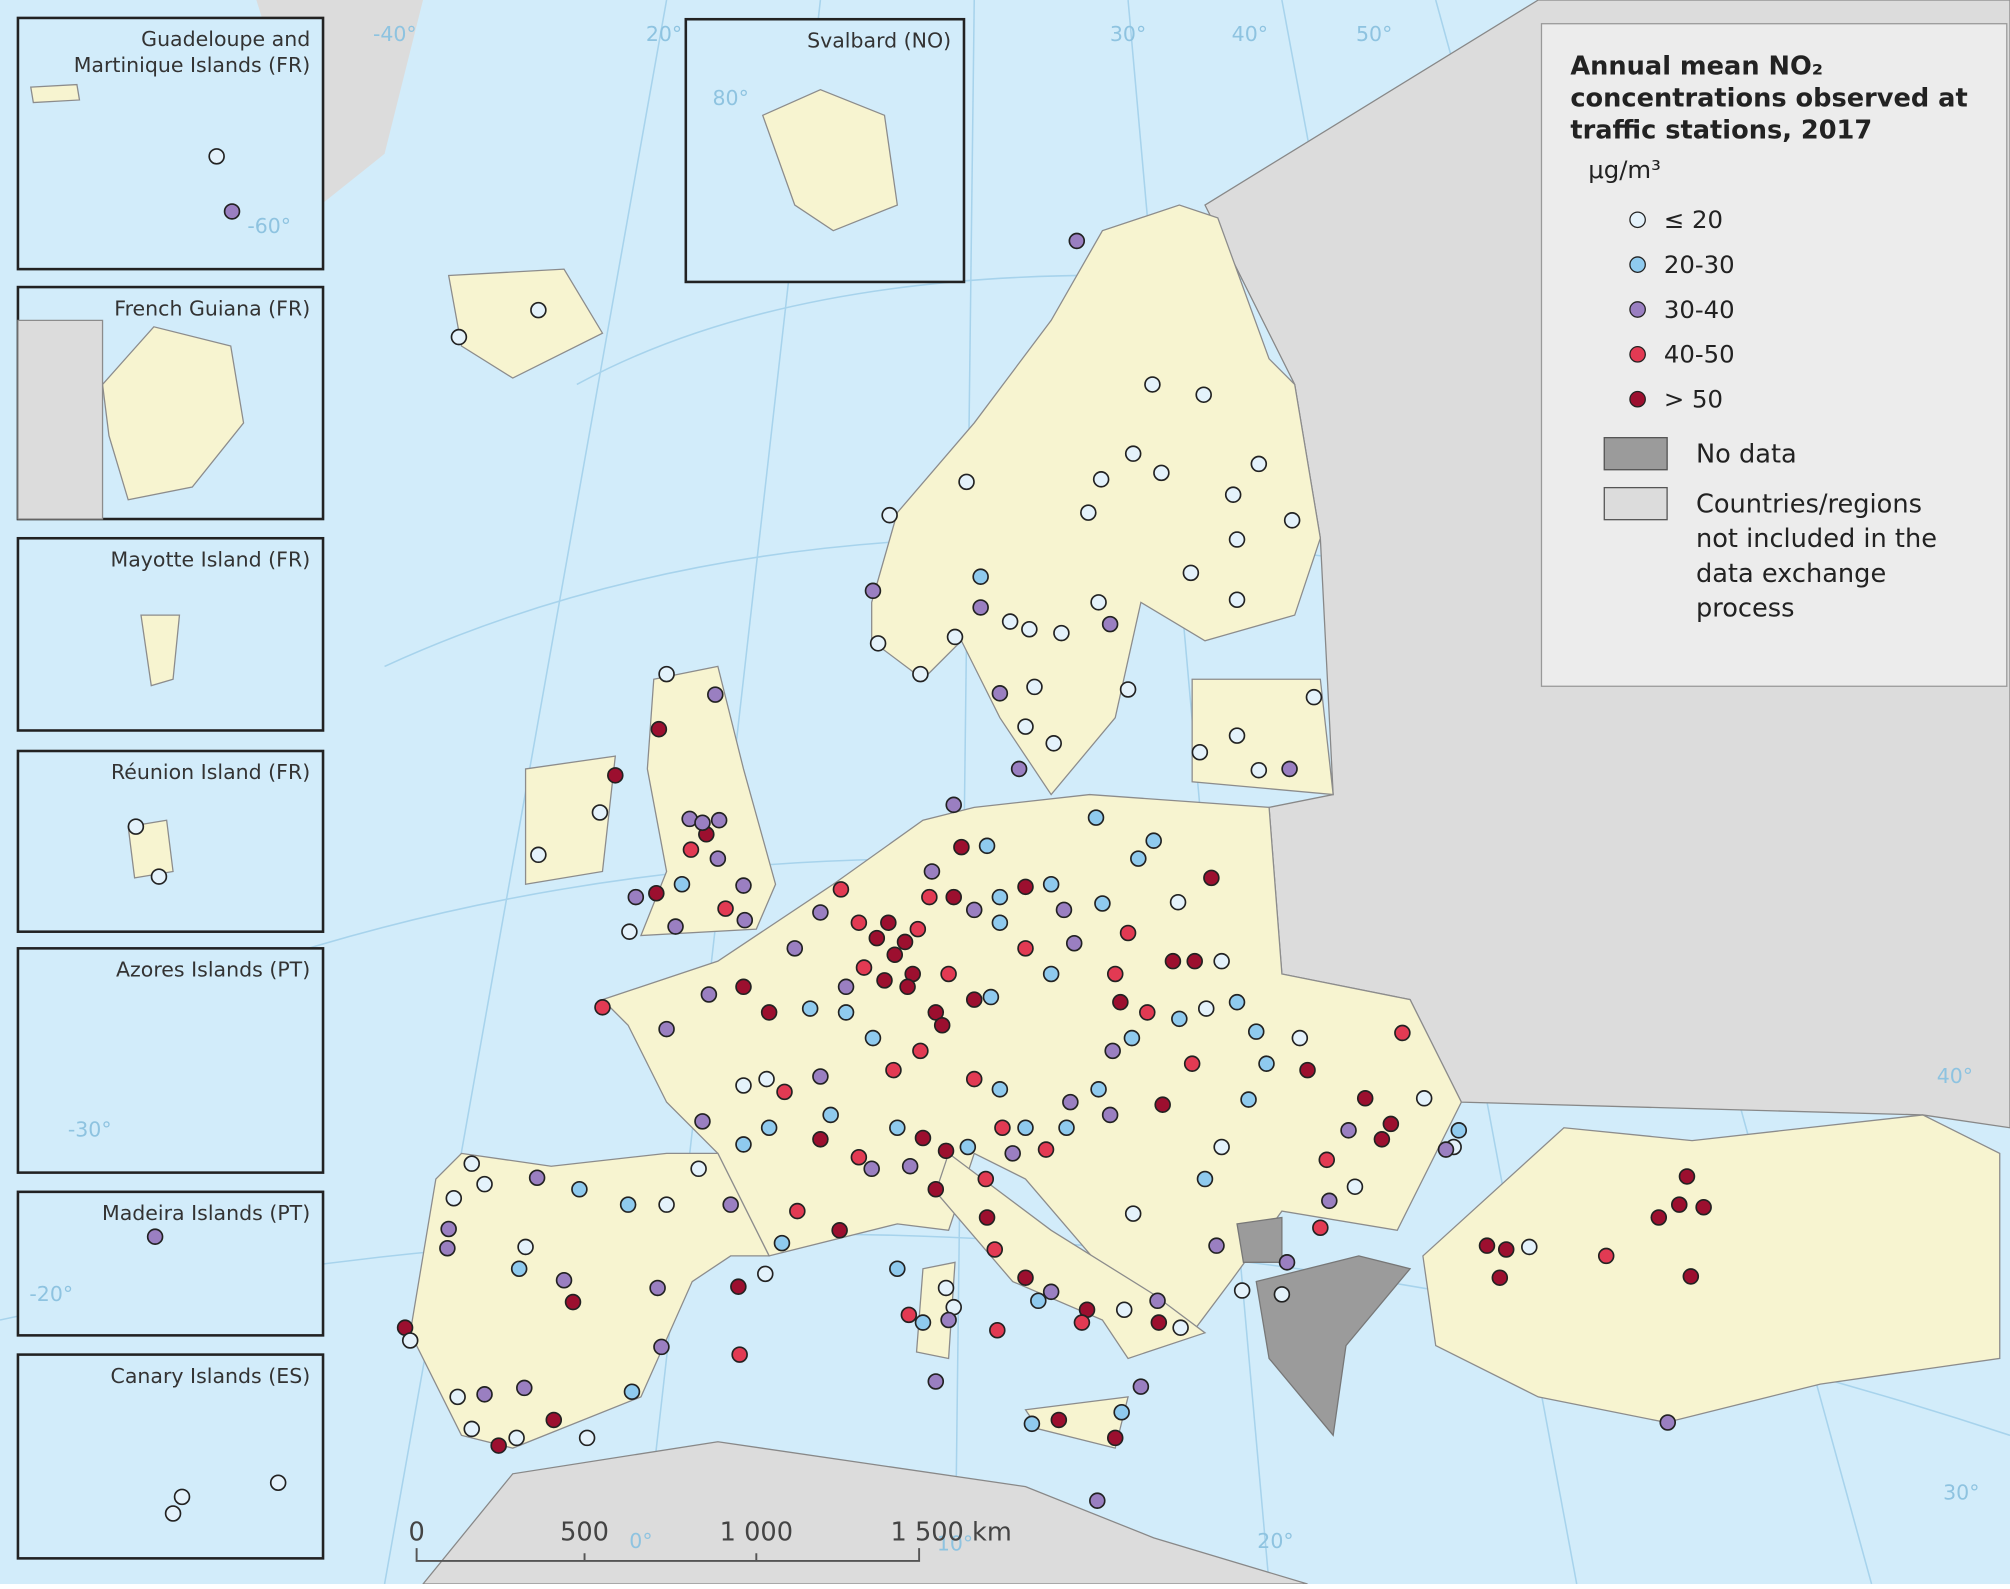 This screenshot has height=1589, width=2010. I want to click on legend-item: > 50, so click(1774, 399).